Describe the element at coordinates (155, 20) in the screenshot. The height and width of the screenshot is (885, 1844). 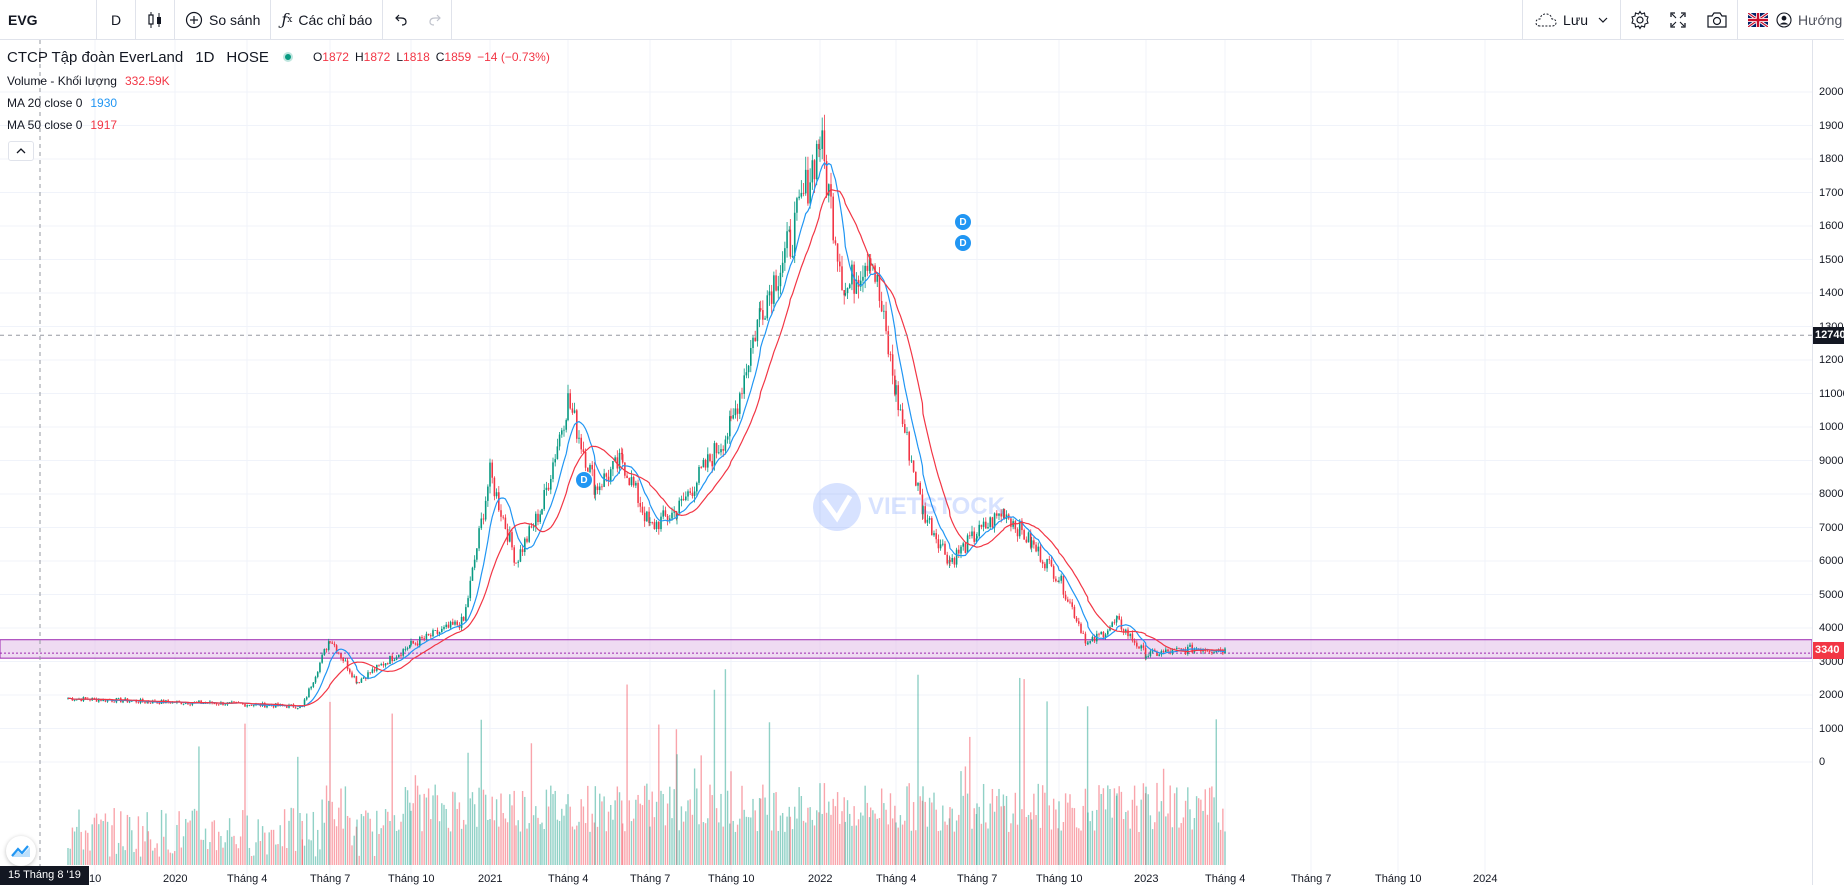
I see `chart-type-button` at that location.